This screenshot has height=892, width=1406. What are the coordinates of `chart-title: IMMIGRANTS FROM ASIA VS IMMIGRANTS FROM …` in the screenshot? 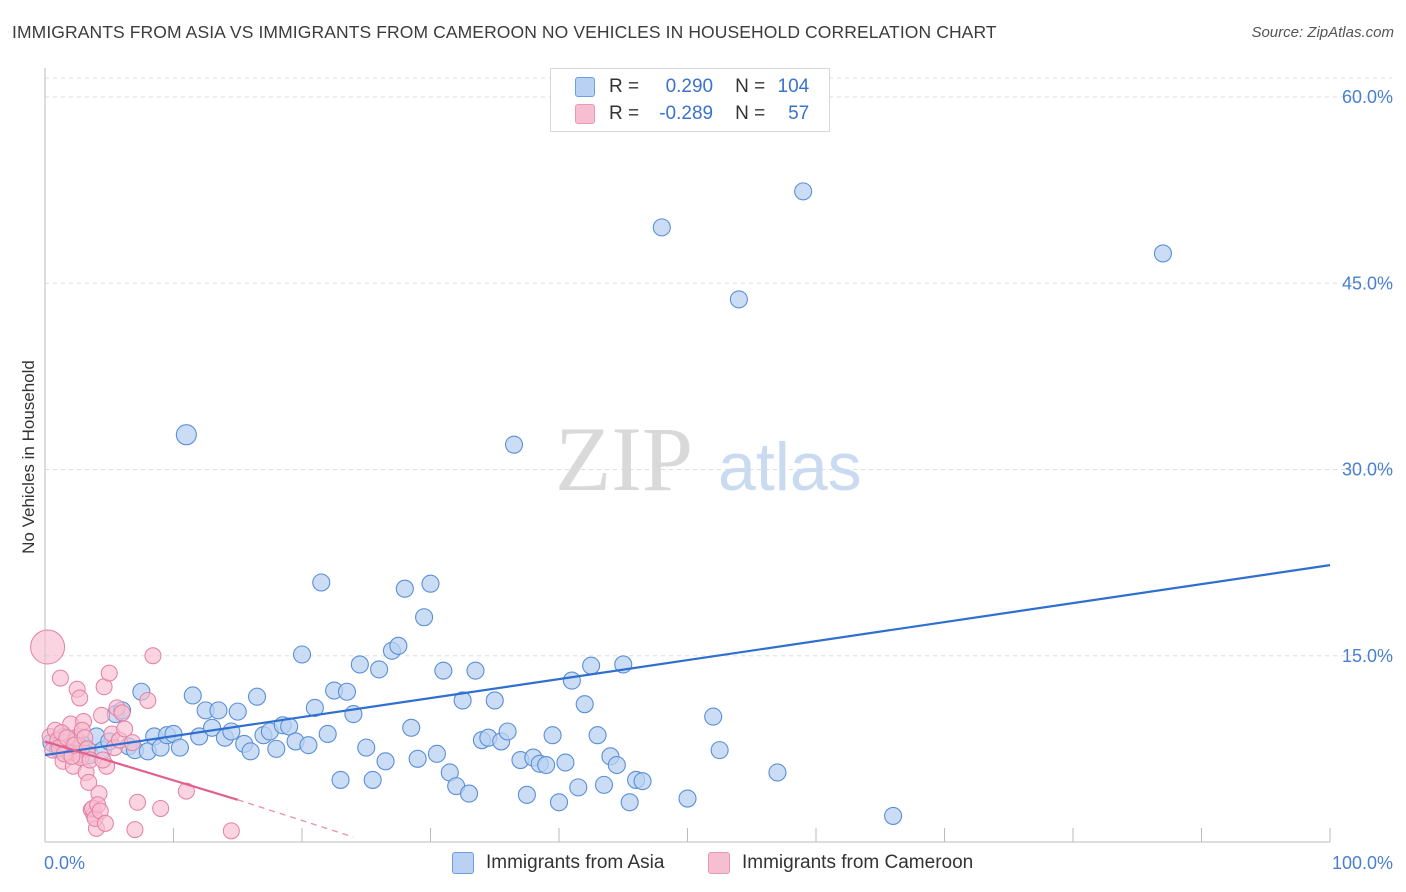 It's located at (504, 32).